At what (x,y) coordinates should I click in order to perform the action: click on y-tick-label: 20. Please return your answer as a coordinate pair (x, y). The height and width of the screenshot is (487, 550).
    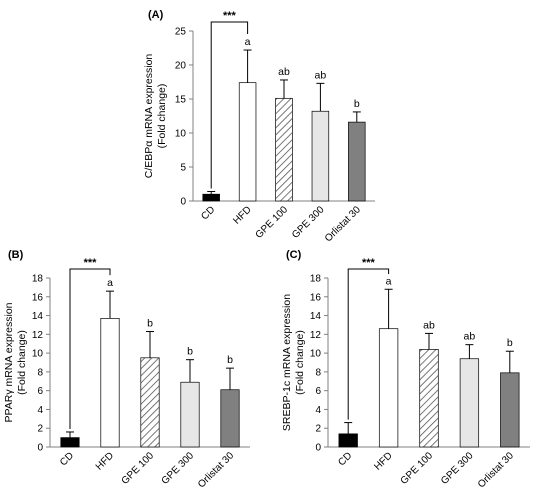
    Looking at the image, I should click on (181, 66).